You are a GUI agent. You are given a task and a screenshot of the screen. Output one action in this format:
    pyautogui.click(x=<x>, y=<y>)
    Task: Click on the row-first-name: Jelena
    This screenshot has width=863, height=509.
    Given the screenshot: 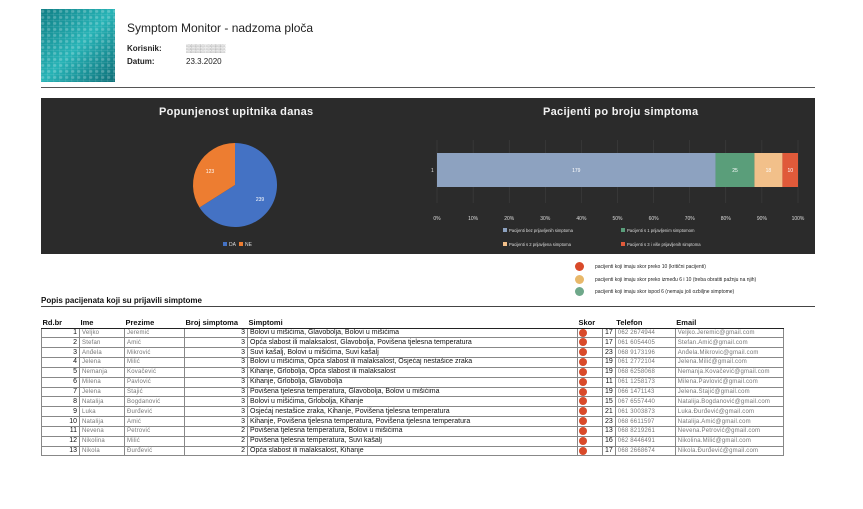 What is the action you would take?
    pyautogui.click(x=102, y=392)
    